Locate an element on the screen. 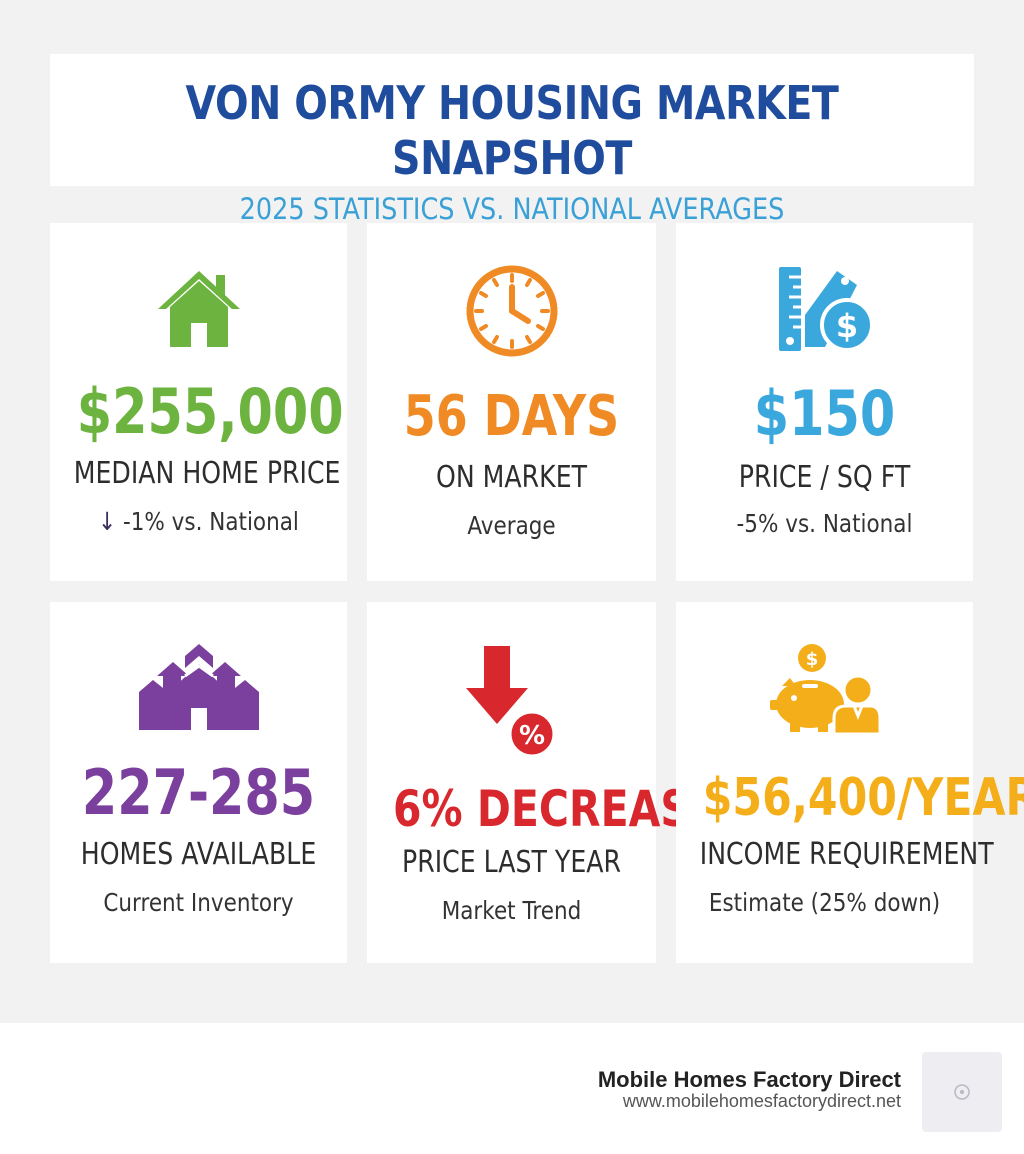  stat-label: MEDIAN HOME PRICE is located at coordinates (207, 473).